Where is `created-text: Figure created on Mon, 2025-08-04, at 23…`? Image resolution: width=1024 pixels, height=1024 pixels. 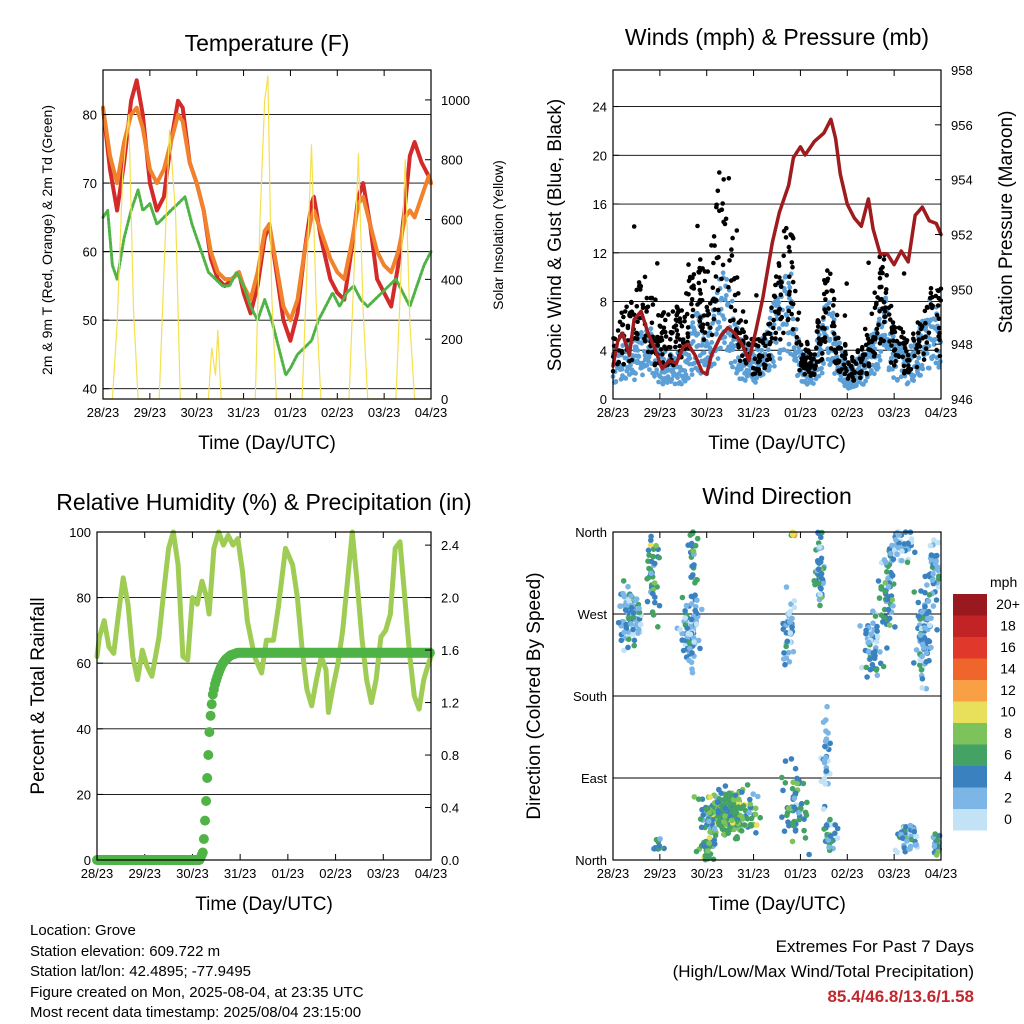
created-text: Figure created on Mon, 2025-08-04, at 23… is located at coordinates (197, 992).